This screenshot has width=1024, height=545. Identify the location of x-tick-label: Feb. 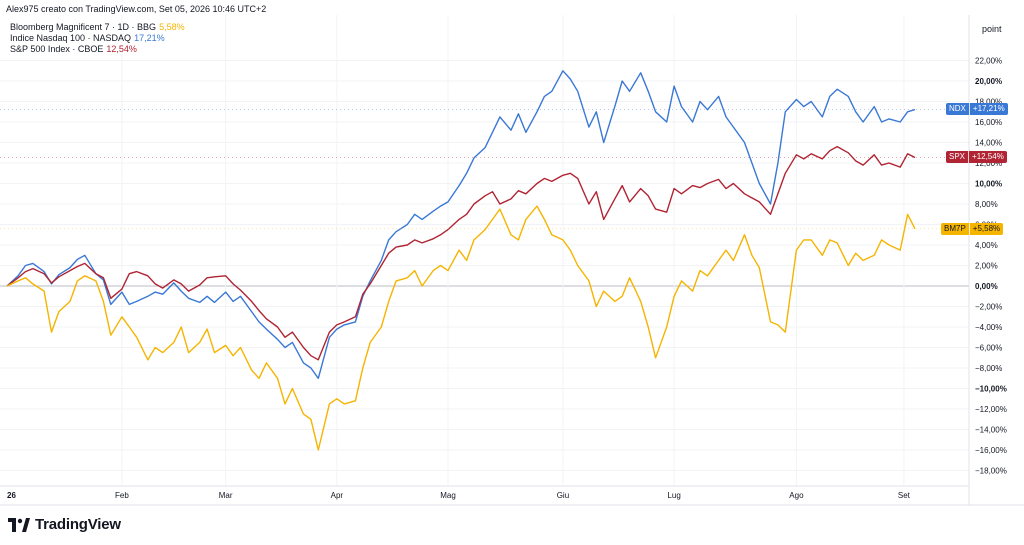
(122, 495).